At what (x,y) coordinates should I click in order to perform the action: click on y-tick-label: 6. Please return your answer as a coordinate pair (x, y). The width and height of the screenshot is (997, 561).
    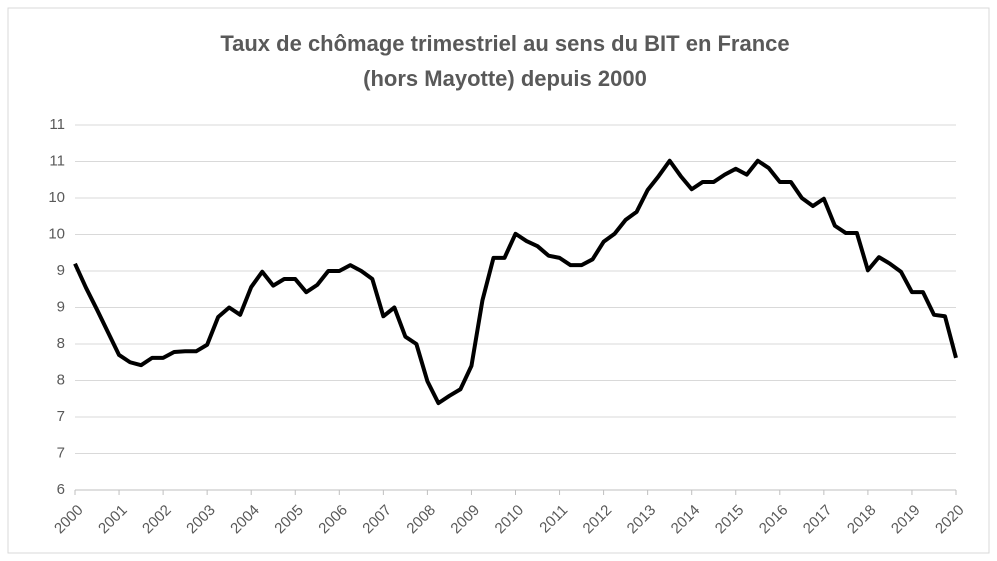
    Looking at the image, I should click on (61, 489).